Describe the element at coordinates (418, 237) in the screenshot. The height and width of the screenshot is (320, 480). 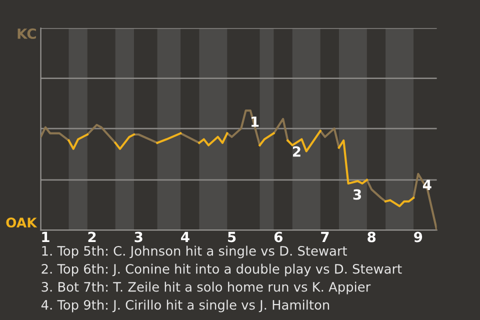
I see `x-tick-label: 9` at that location.